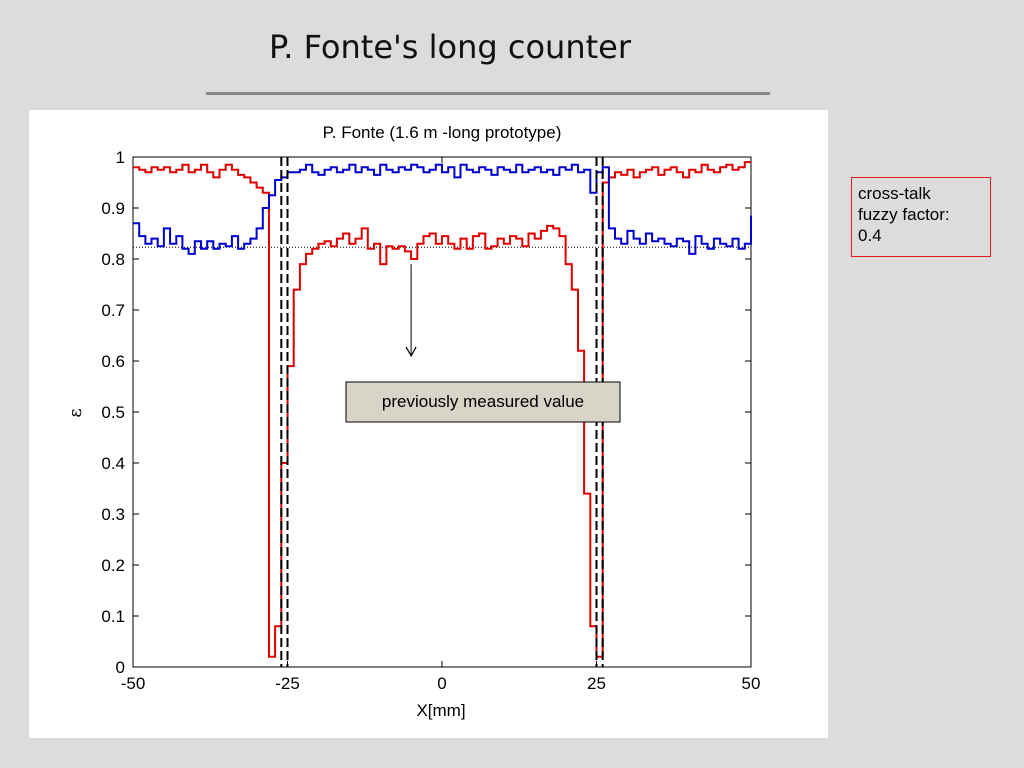 Image resolution: width=1024 pixels, height=768 pixels. What do you see at coordinates (113, 463) in the screenshot?
I see `y-tick-label: 0.4` at bounding box center [113, 463].